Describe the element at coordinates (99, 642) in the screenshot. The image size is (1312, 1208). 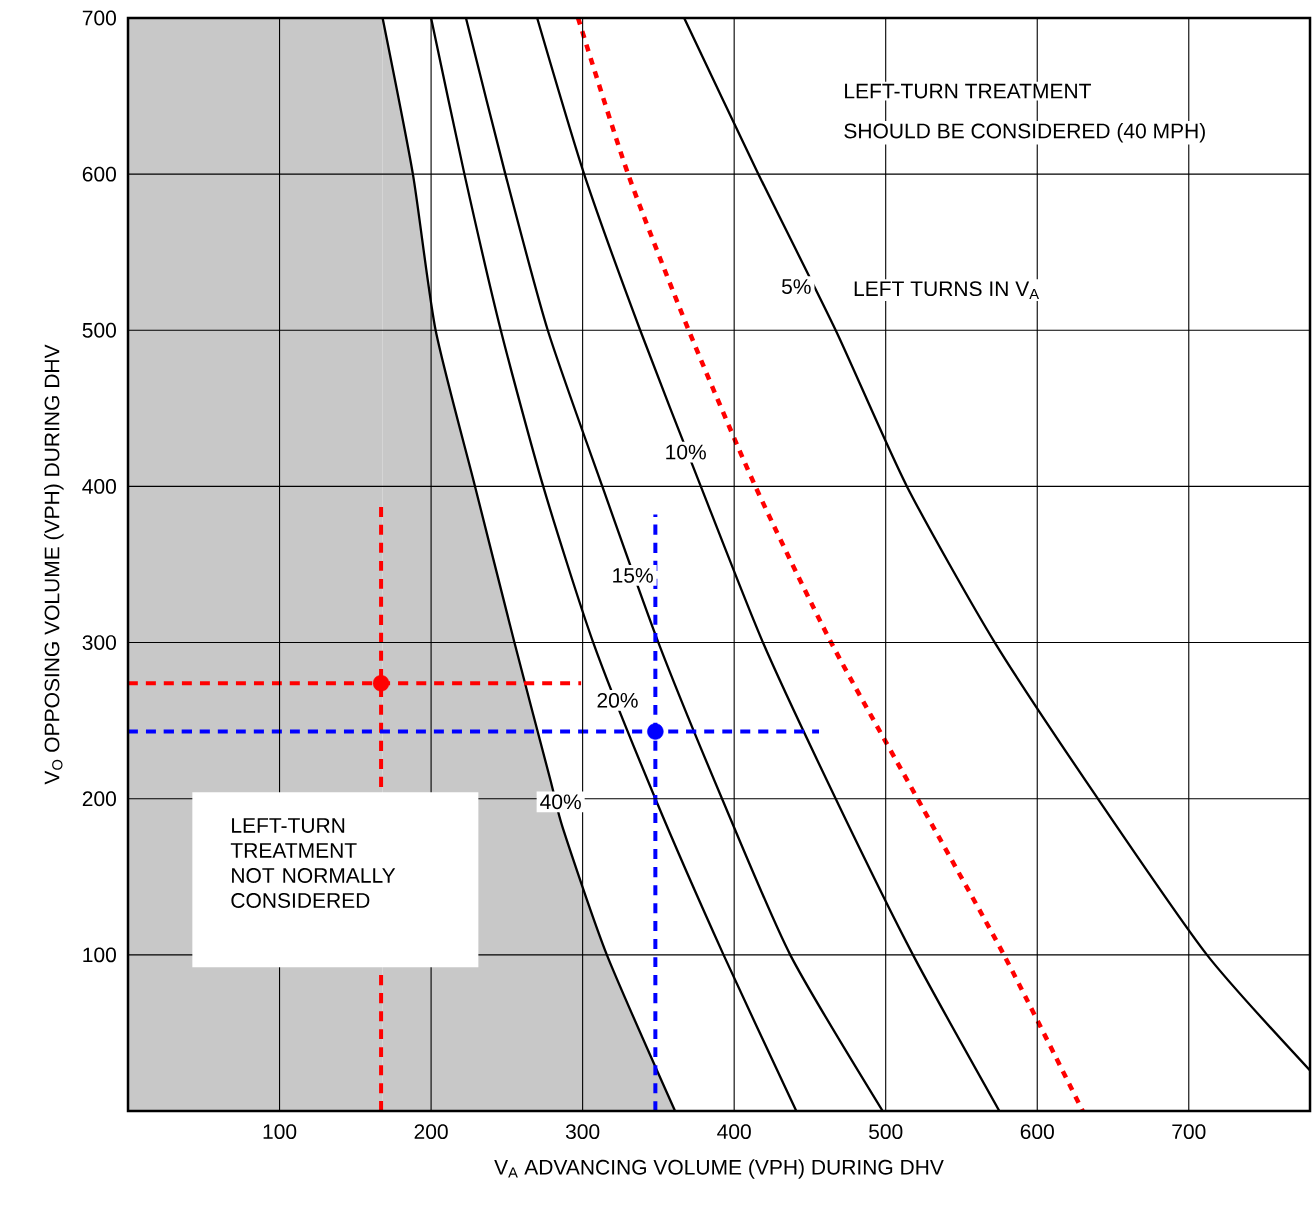
I see `y-tick-label: 300` at that location.